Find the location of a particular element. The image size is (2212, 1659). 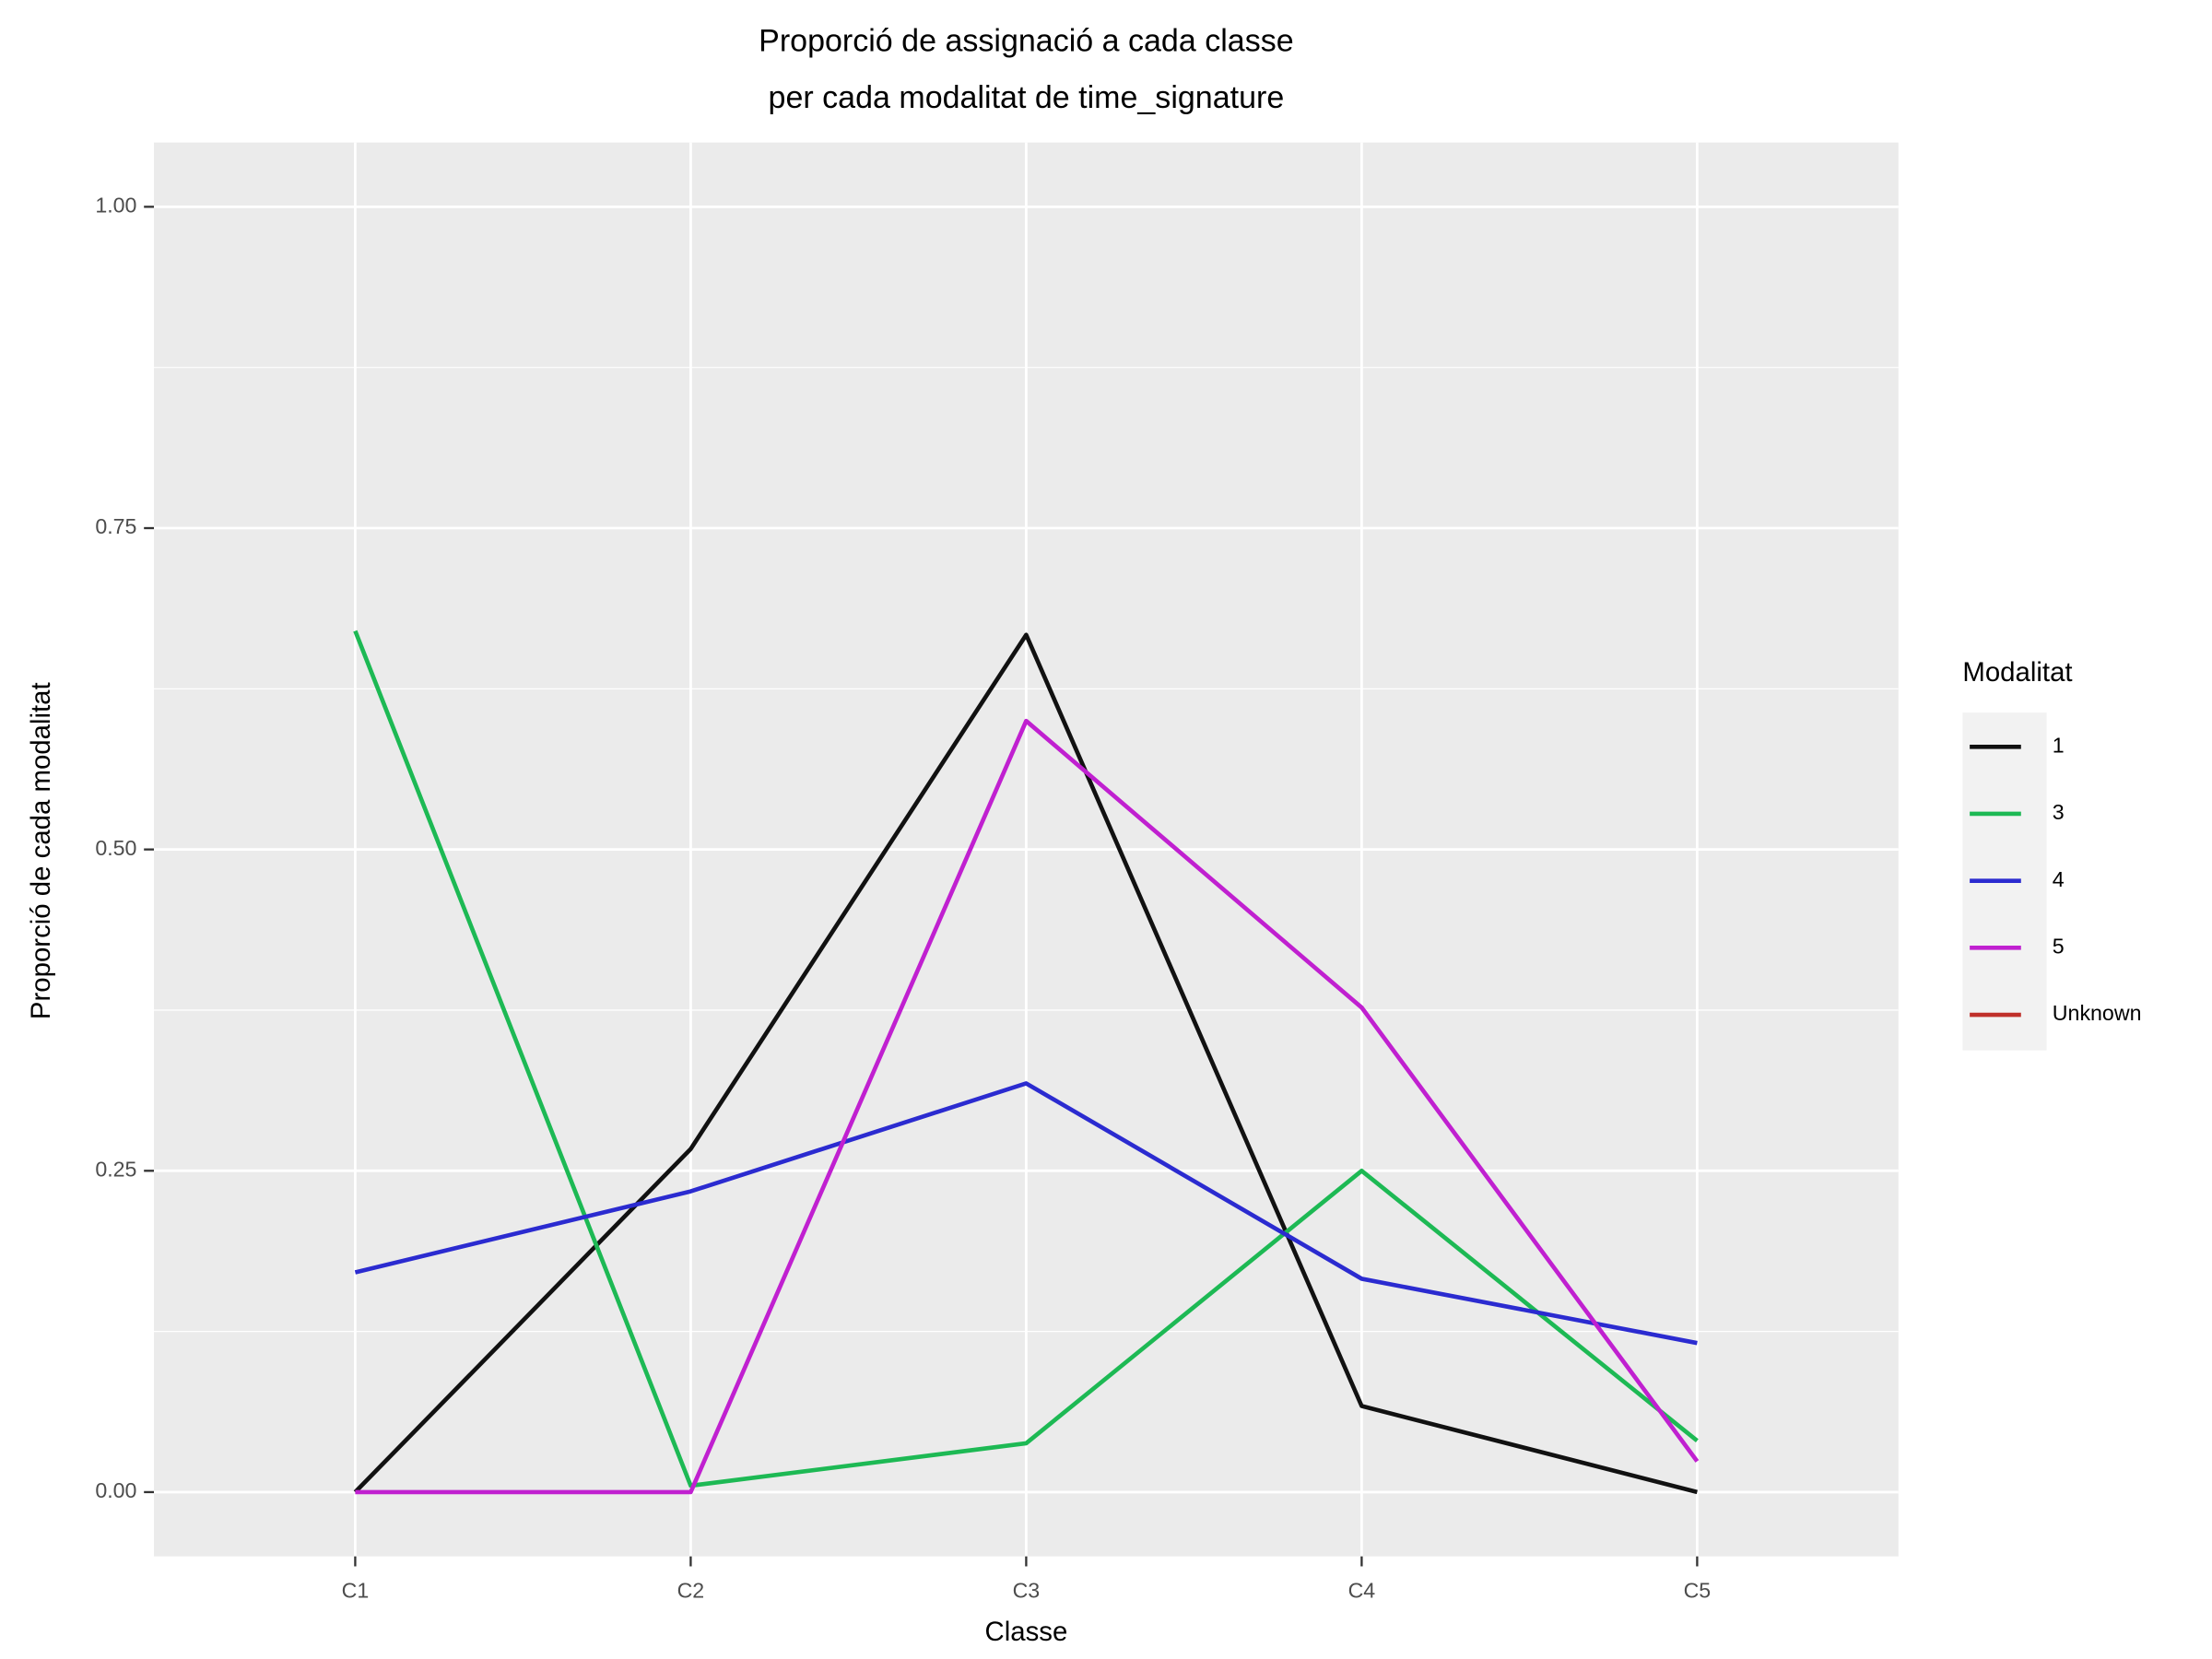

x-axis-title: Classe is located at coordinates (1026, 1632).